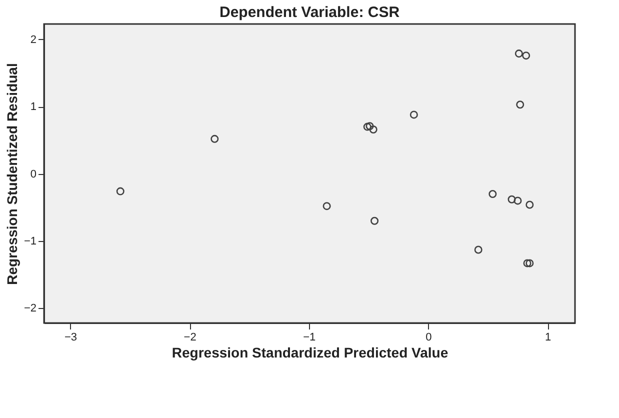 The width and height of the screenshot is (619, 418). What do you see at coordinates (429, 338) in the screenshot?
I see `x-tick-label: 0` at bounding box center [429, 338].